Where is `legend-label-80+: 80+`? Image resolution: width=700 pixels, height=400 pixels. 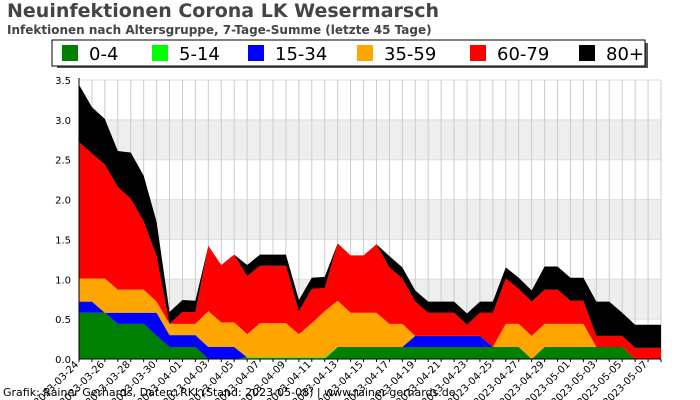 legend-label-80+: 80+ is located at coordinates (625, 54).